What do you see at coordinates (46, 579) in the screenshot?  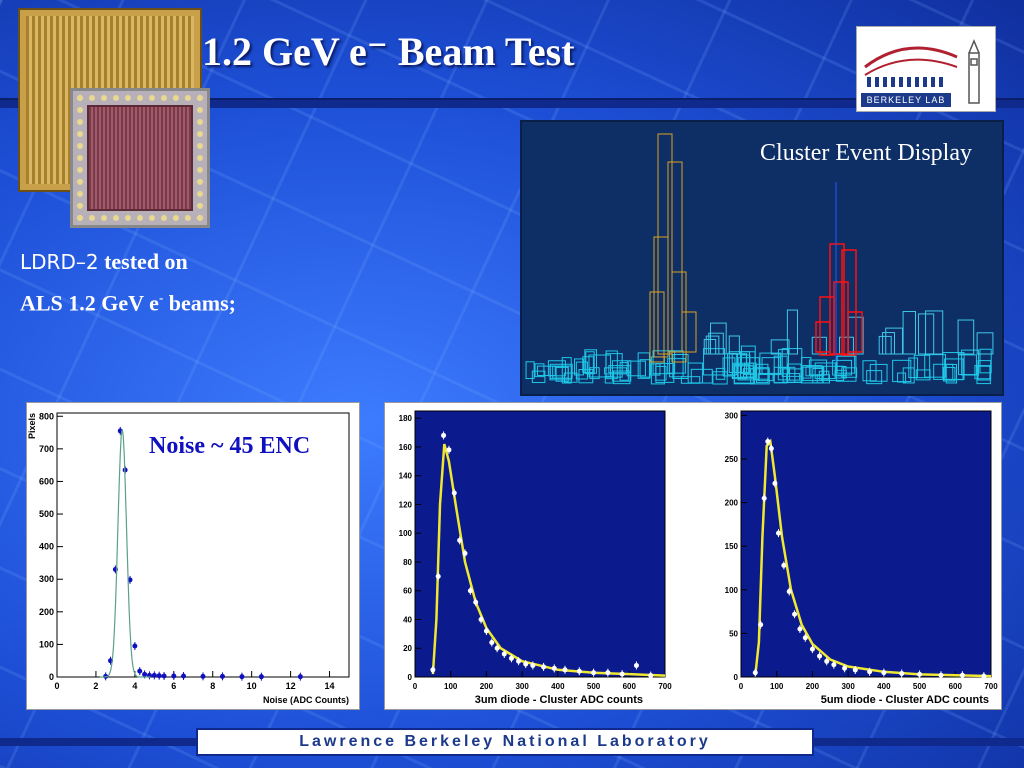 I see `y-tick-label: 300` at bounding box center [46, 579].